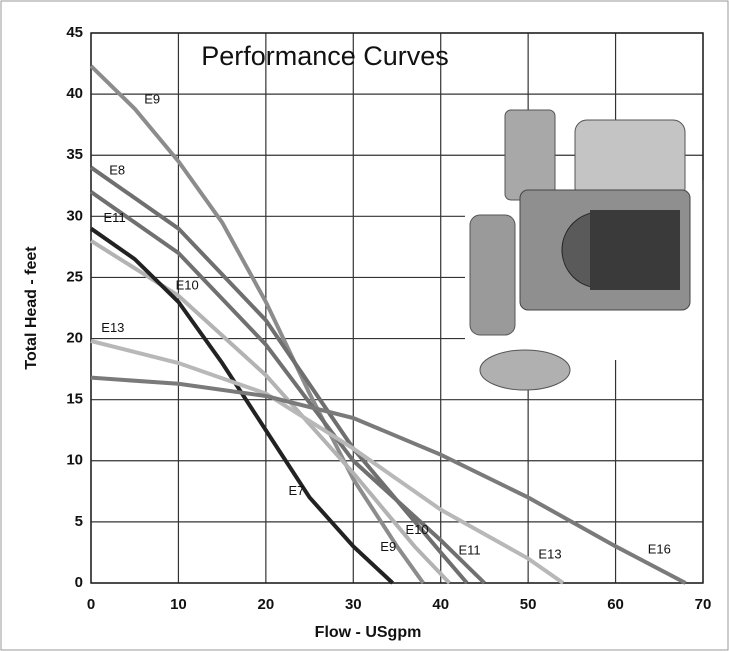  Describe the element at coordinates (117, 170) in the screenshot. I see `curve-label: E8` at that location.